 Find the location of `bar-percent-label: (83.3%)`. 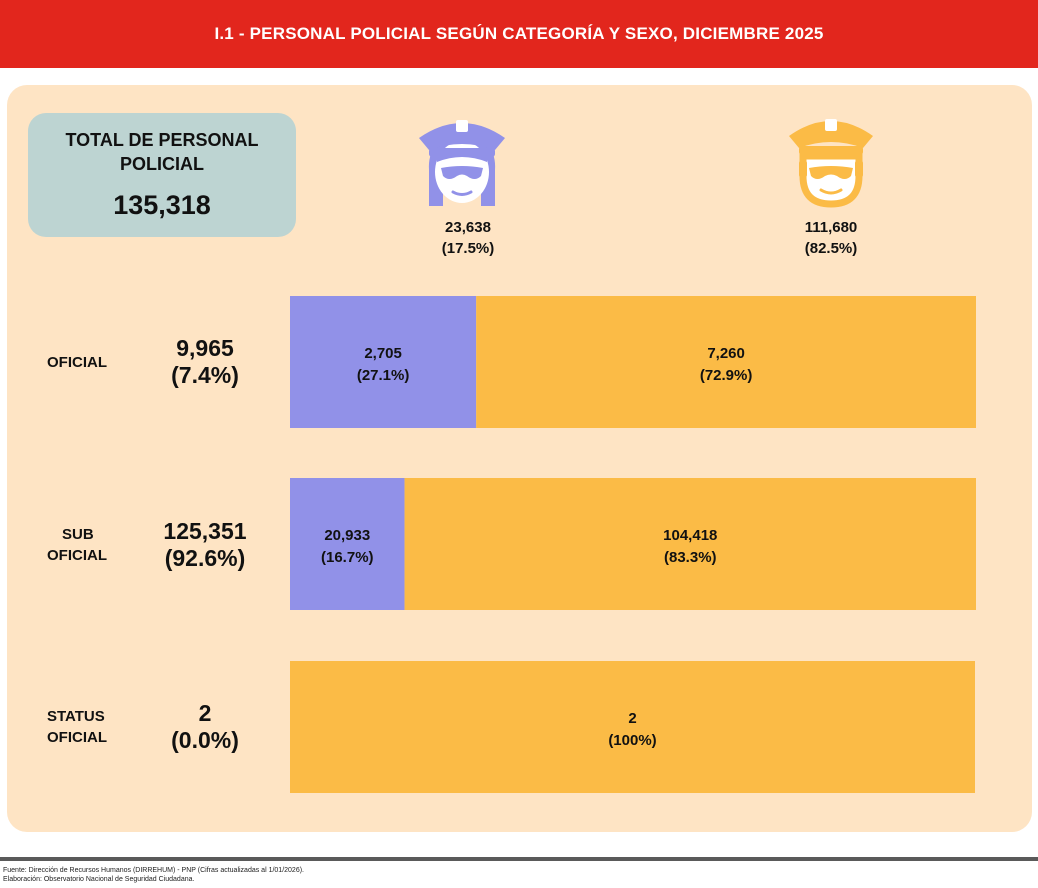

bar-percent-label: (83.3%) is located at coordinates (690, 557).